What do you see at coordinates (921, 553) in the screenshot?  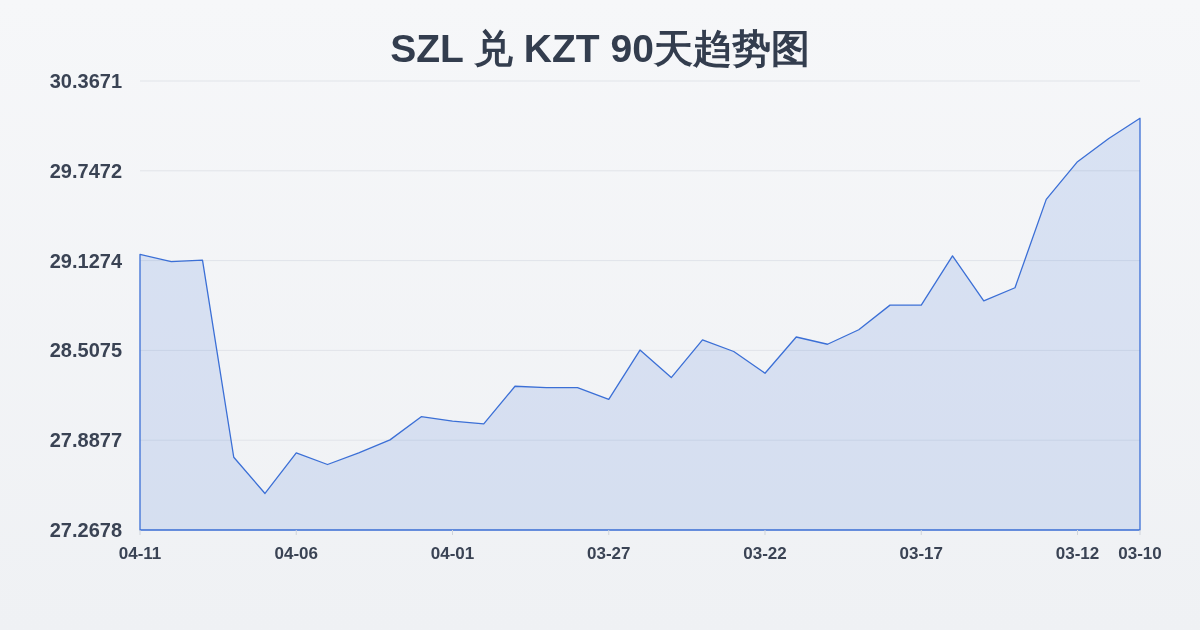 I see `x-tick-label: 03-17` at bounding box center [921, 553].